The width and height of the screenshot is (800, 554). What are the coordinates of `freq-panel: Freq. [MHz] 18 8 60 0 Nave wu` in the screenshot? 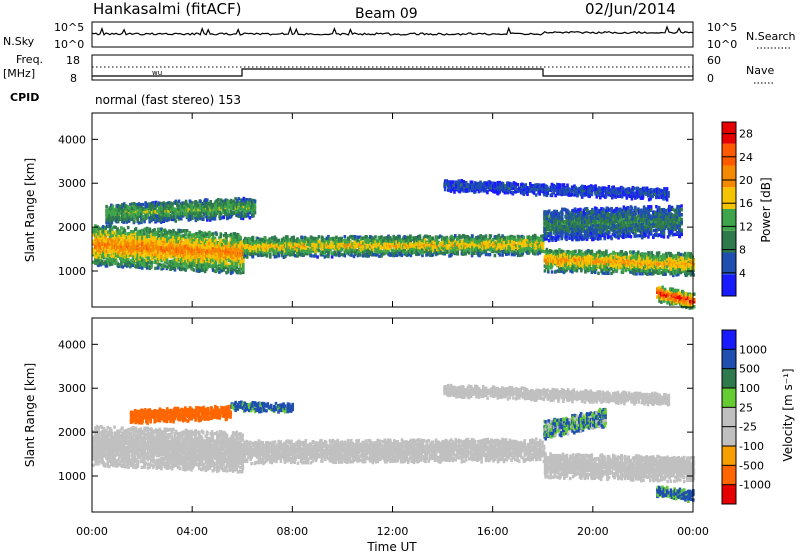 It's located at (389, 69).